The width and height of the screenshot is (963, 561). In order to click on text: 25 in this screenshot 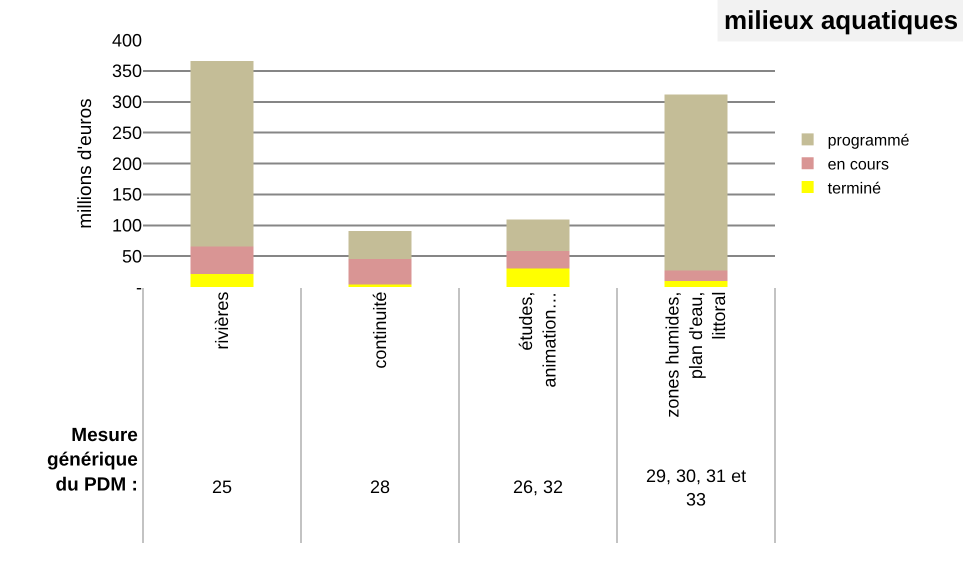, I will do `click(222, 487)`.